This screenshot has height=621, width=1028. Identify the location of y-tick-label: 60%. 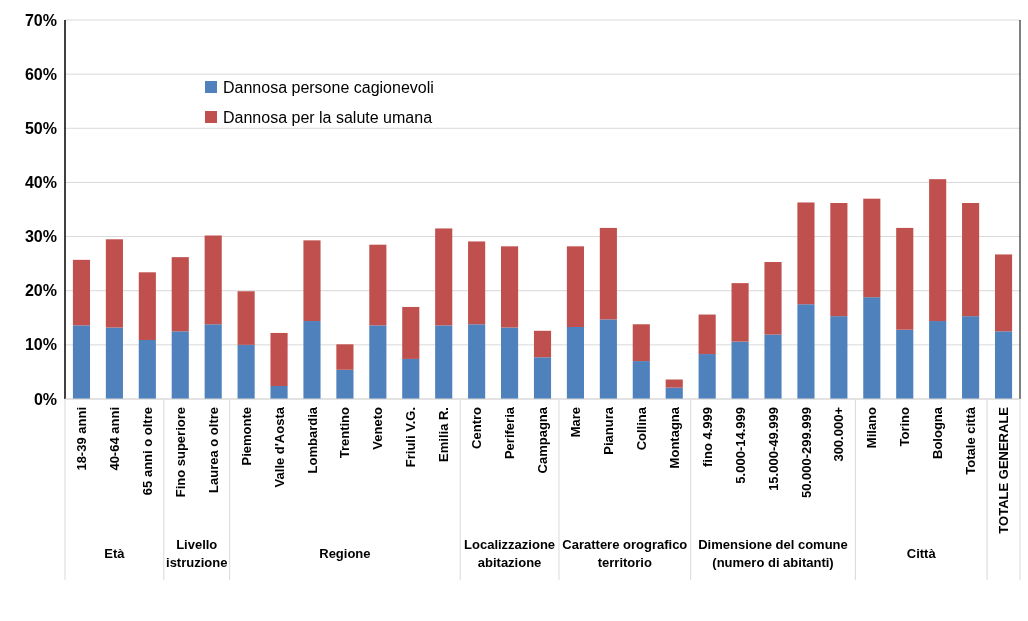
(40, 74).